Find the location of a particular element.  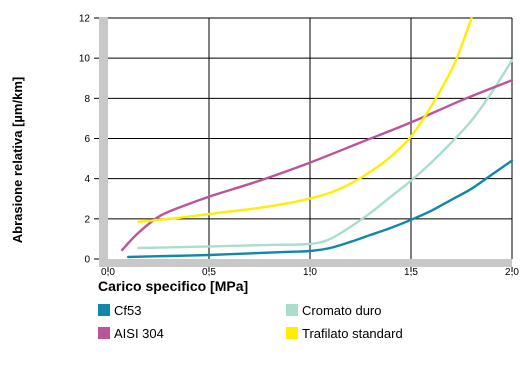

legend-item-trafilato-standard: Trafilato standard is located at coordinates (344, 333).